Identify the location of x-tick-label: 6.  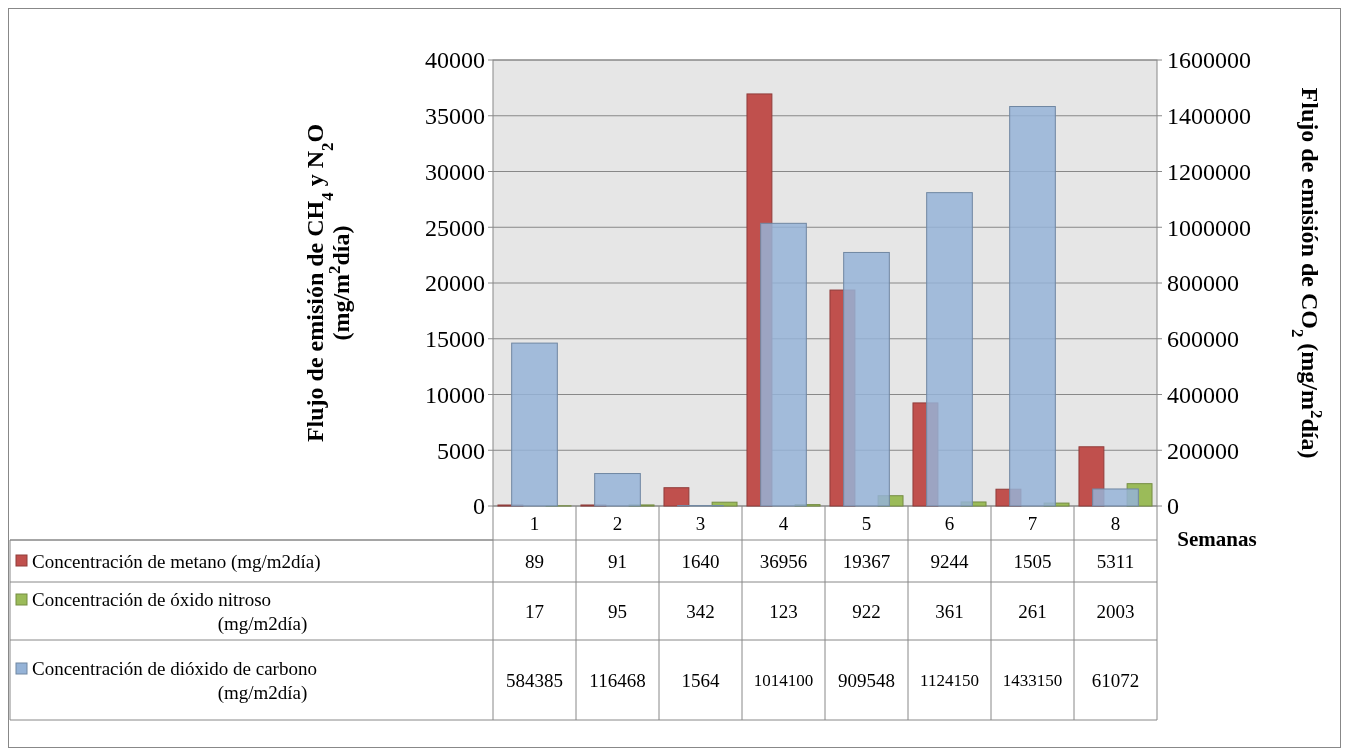
(949, 523).